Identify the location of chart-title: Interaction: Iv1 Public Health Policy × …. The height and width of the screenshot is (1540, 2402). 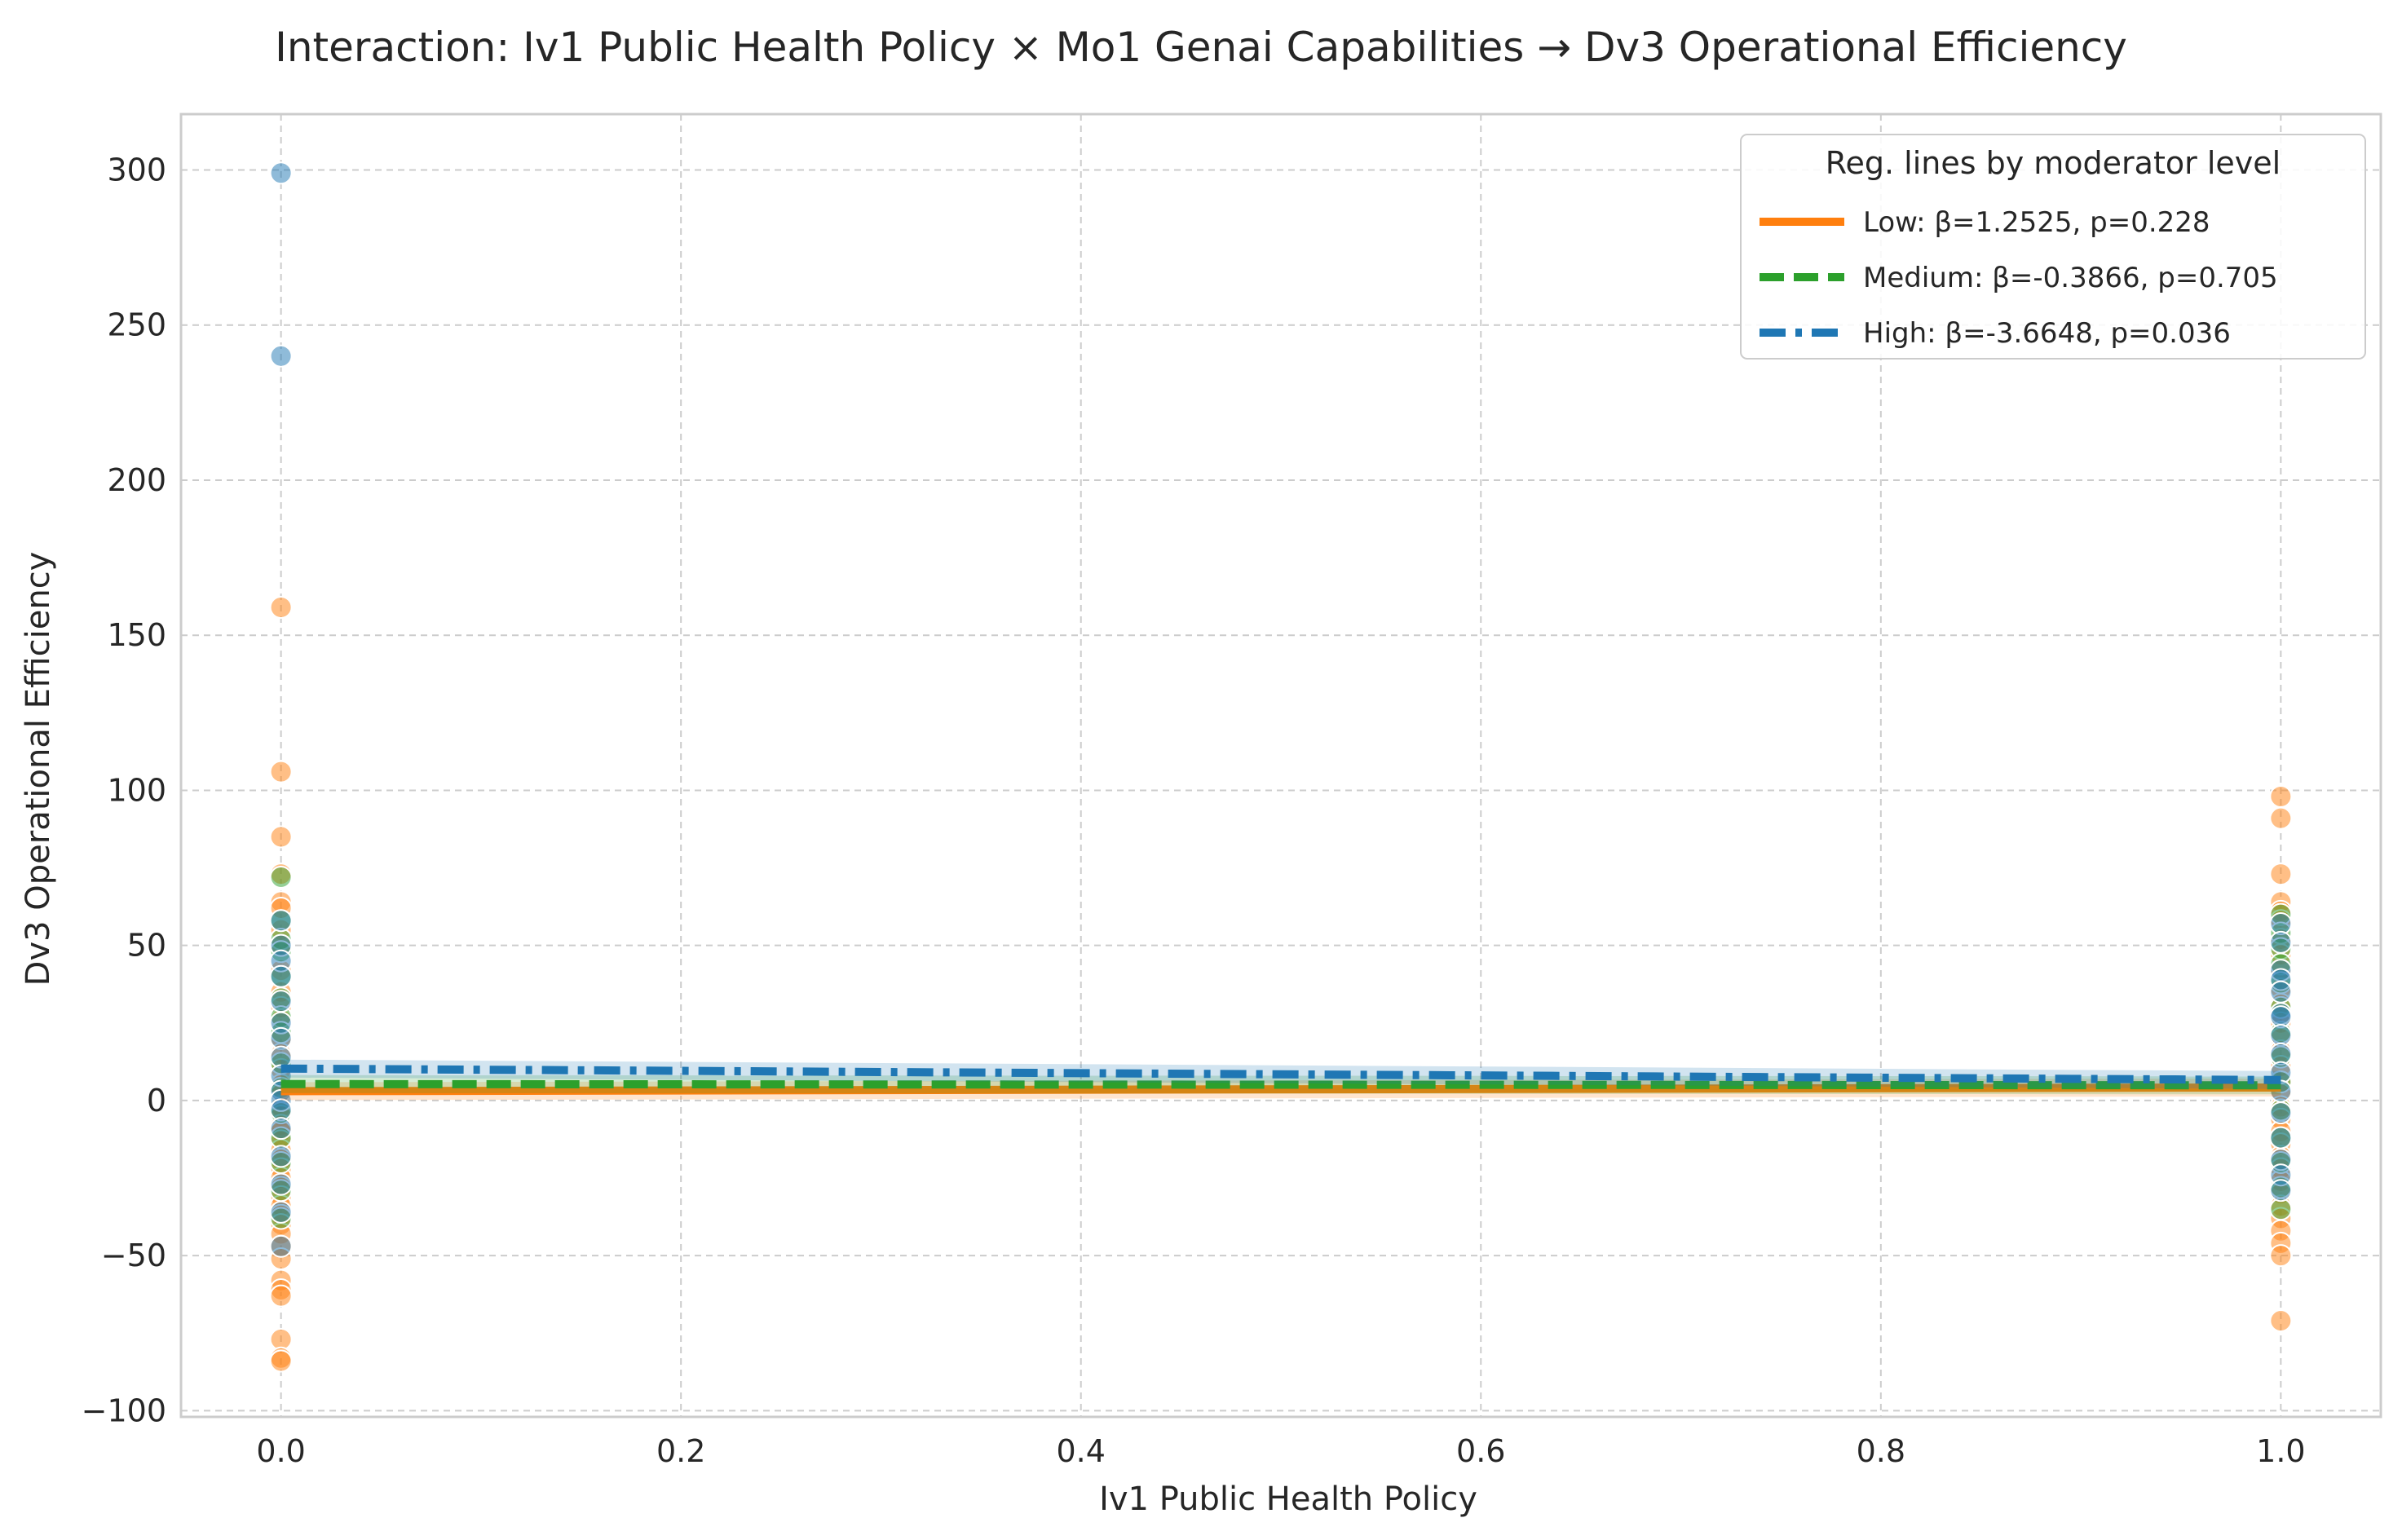
(1201, 48).